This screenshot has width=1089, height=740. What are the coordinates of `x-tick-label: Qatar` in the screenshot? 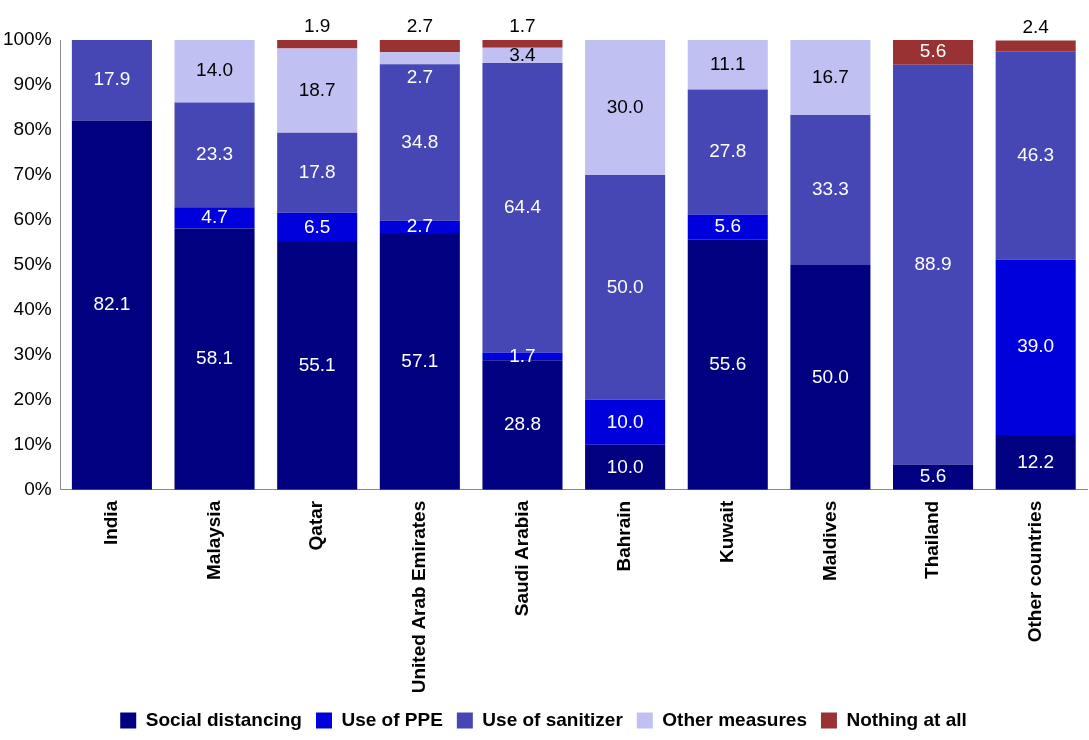 It's located at (316, 525).